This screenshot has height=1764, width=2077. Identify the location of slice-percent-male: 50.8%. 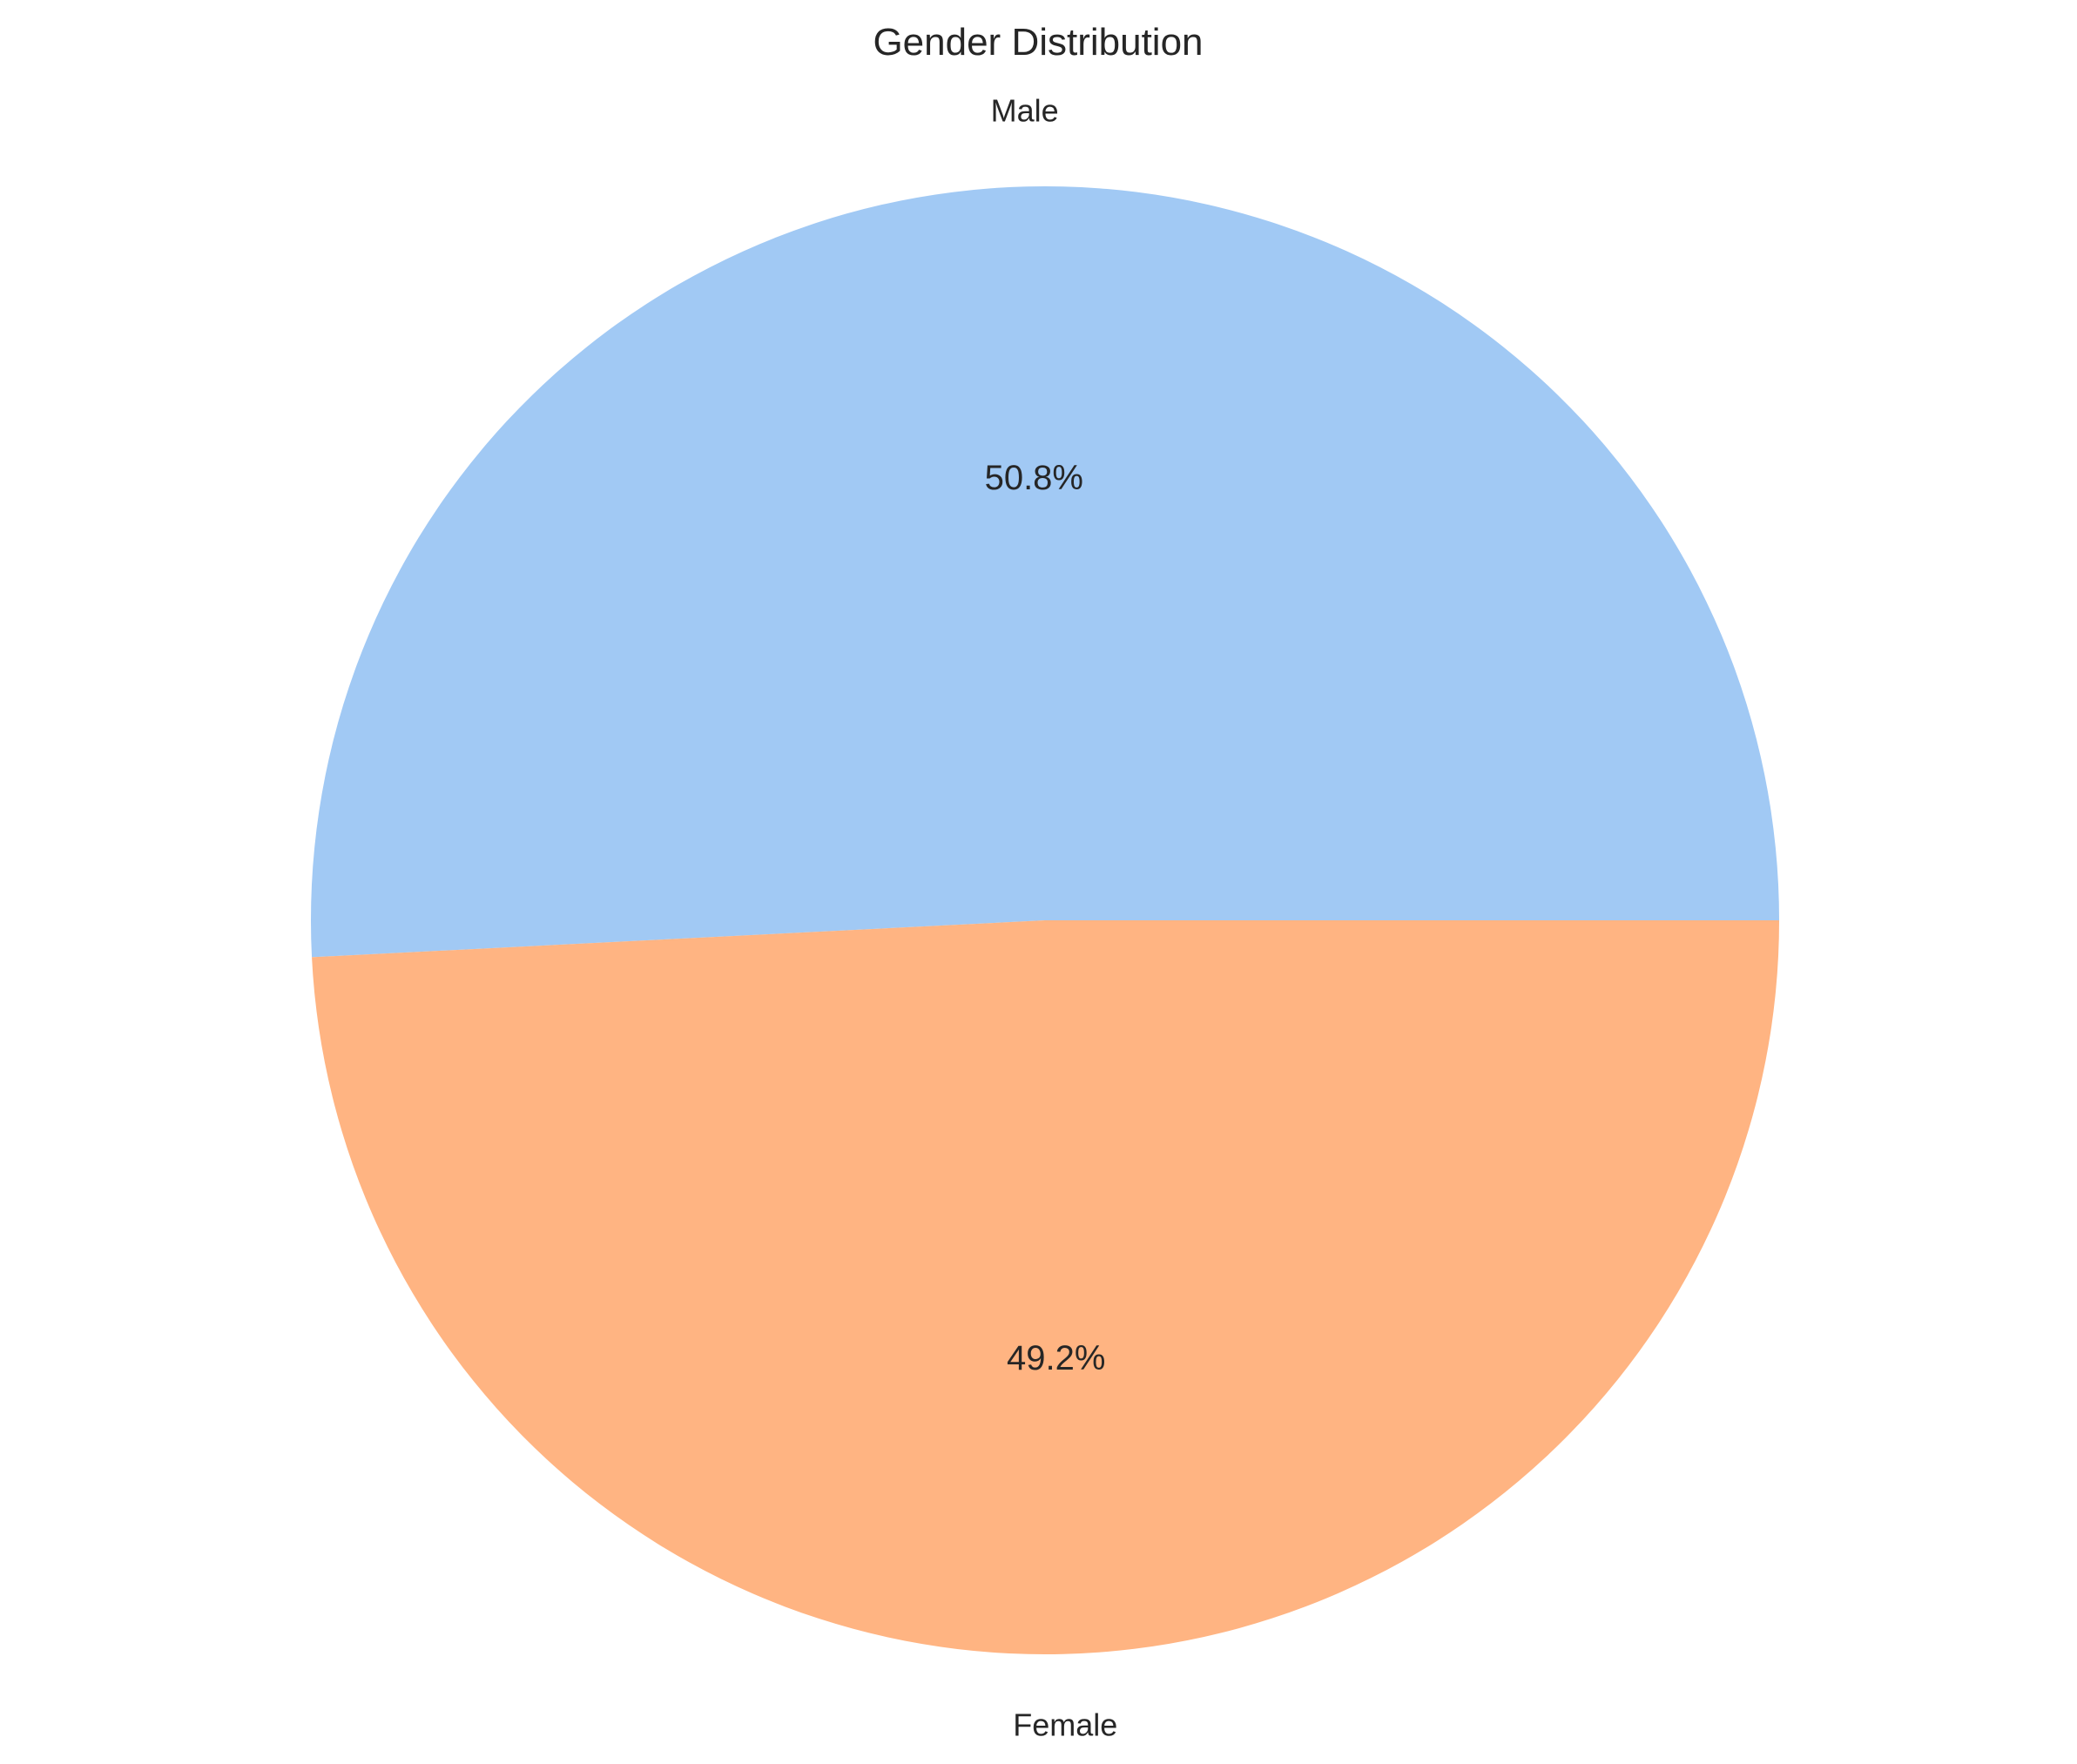
(1034, 478).